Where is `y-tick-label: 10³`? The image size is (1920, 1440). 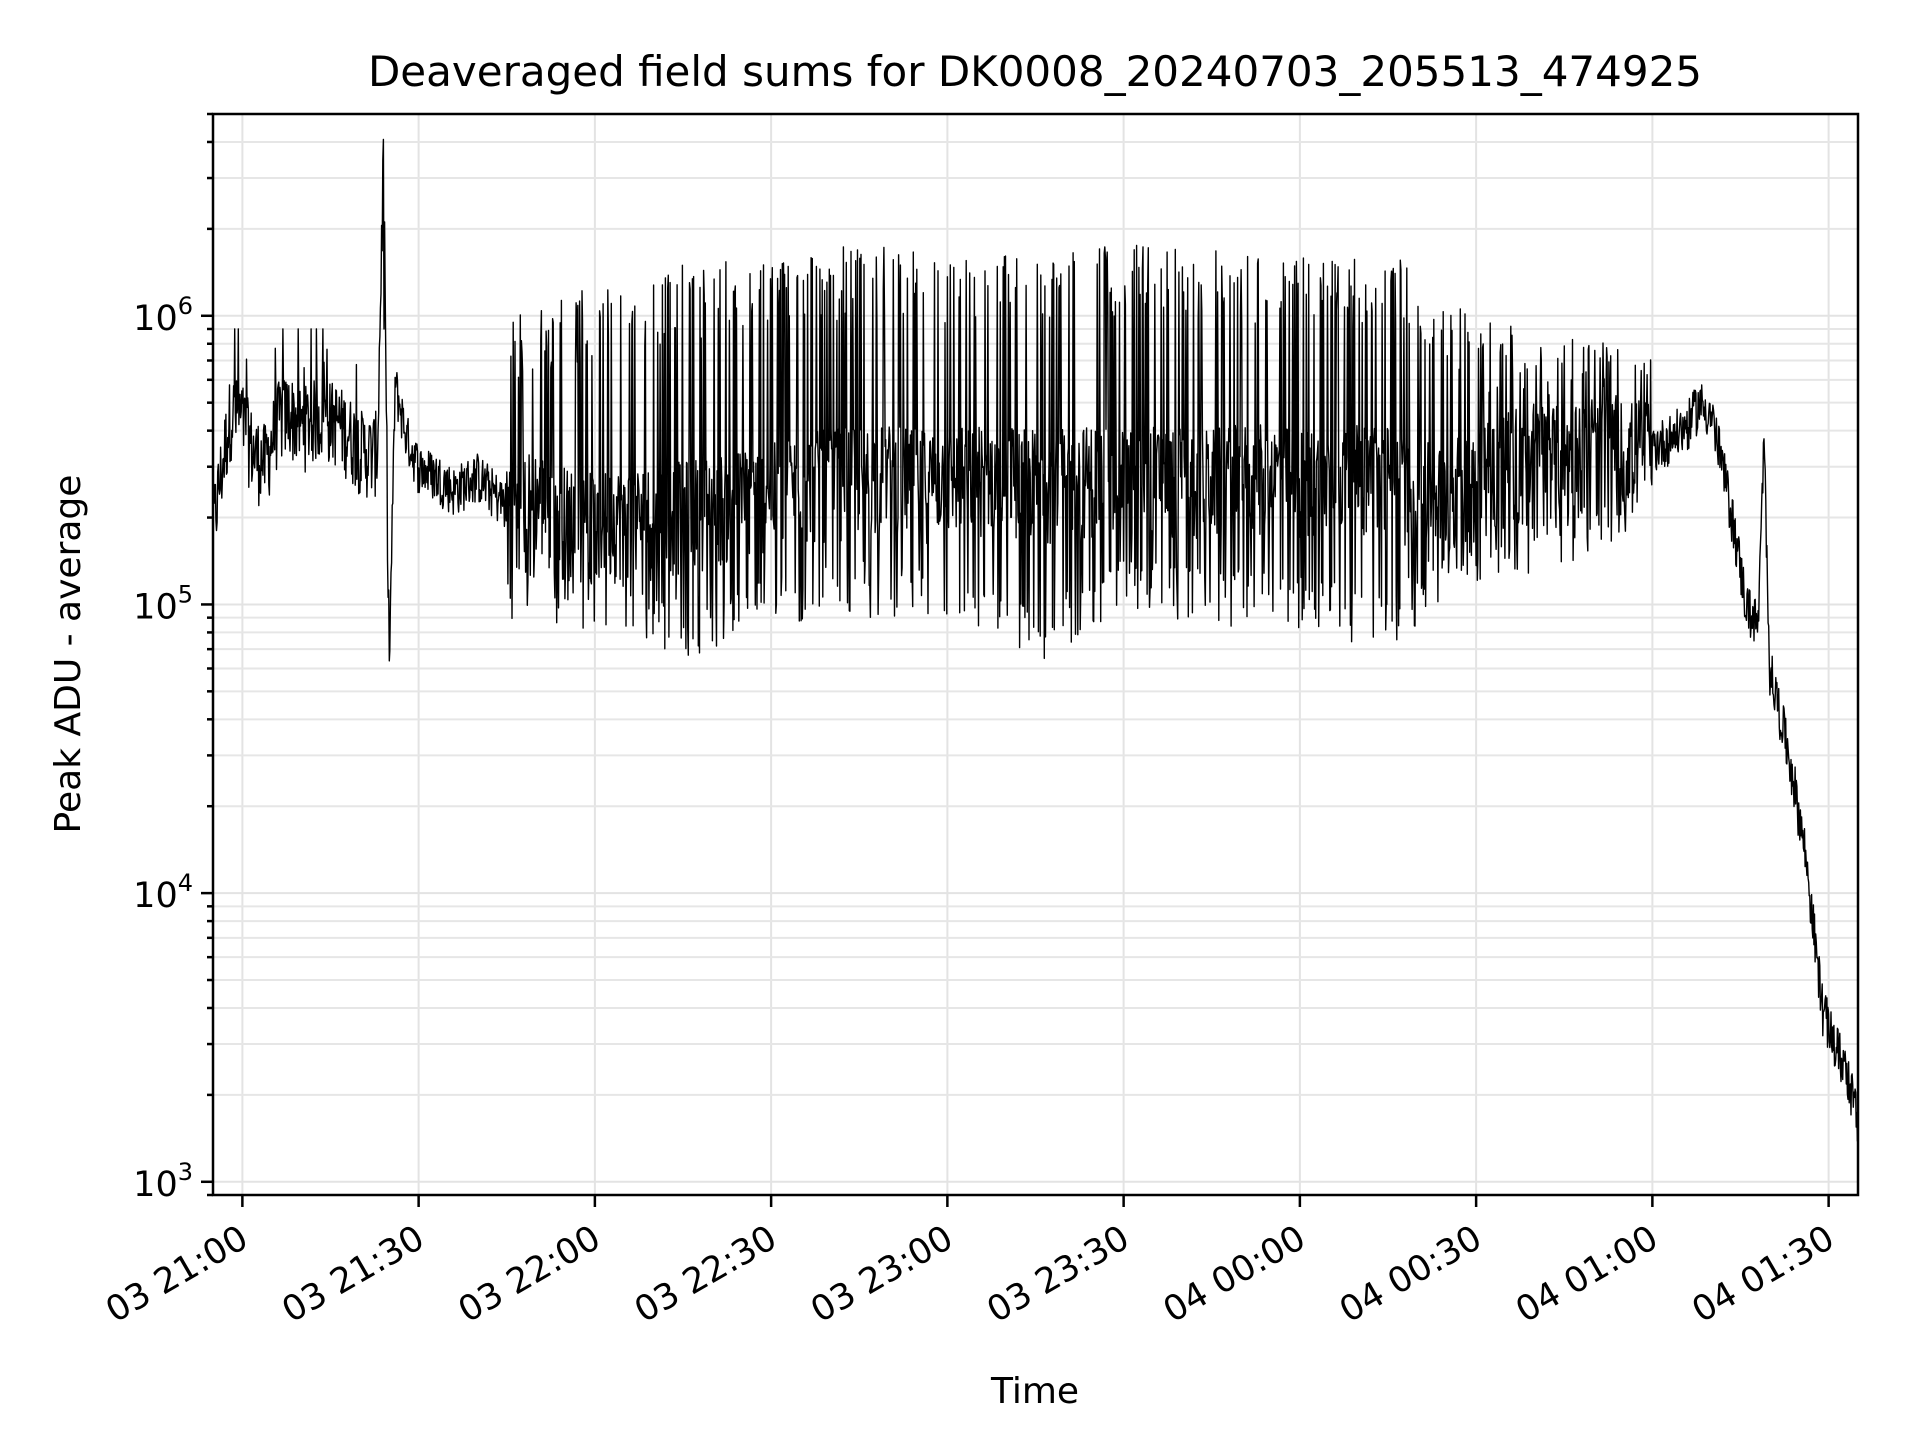 y-tick-label: 10³ is located at coordinates (163, 1181).